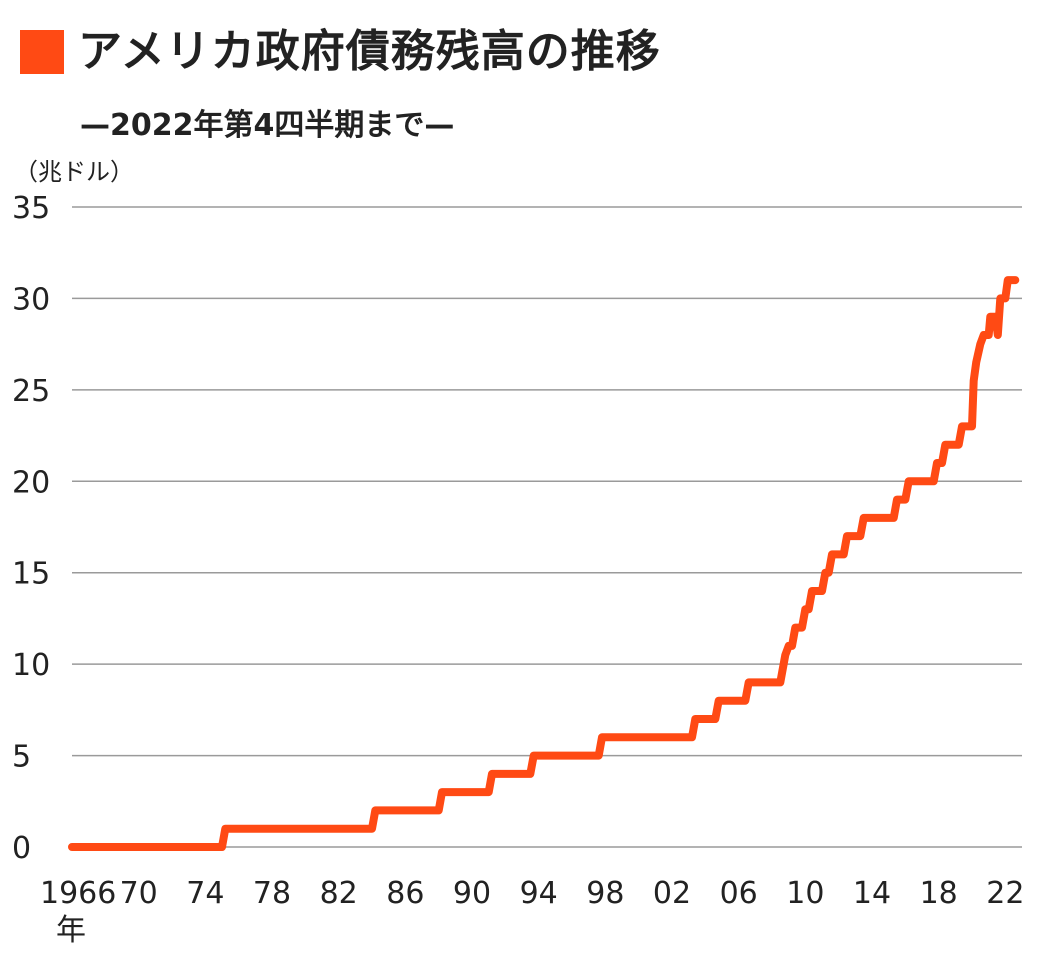  Describe the element at coordinates (139, 893) in the screenshot. I see `x-tick-label: 70` at that location.